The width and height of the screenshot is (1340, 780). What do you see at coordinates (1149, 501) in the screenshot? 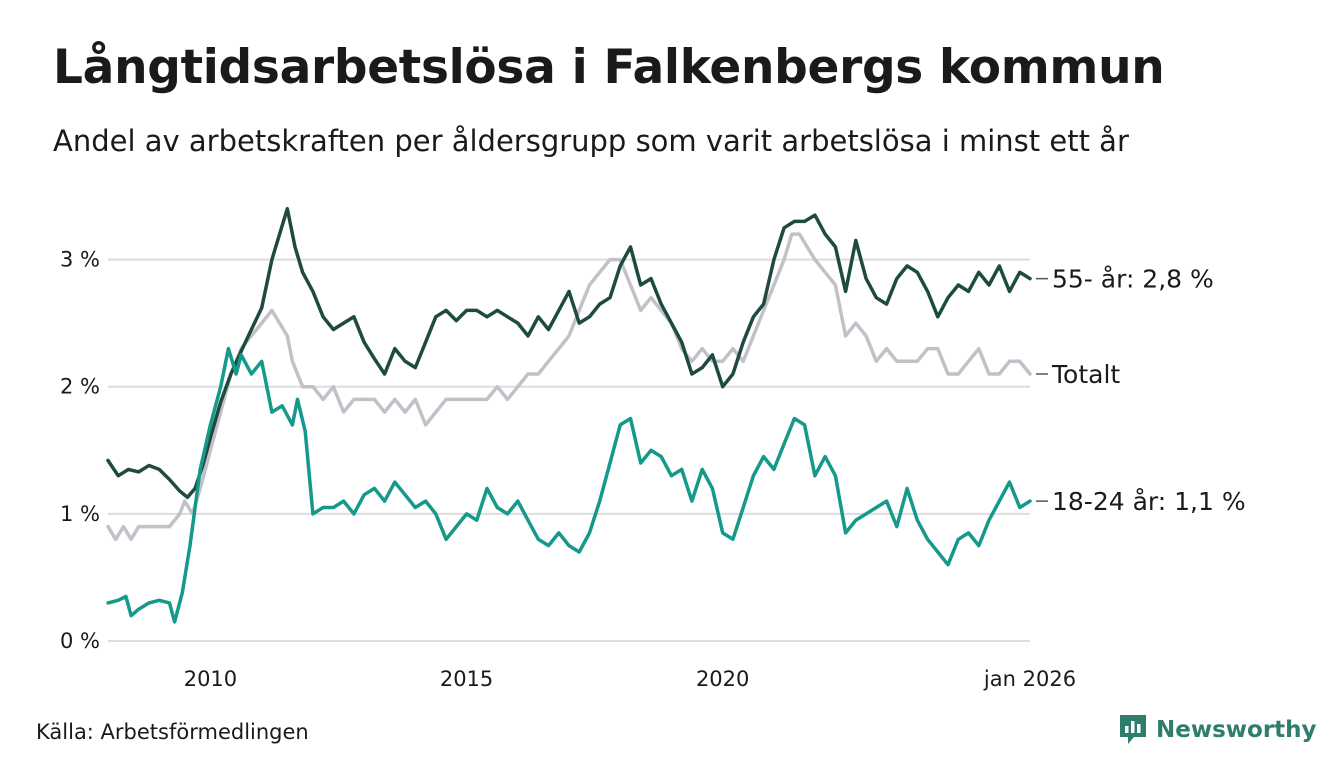
I see `series-label-s1824: 18-24 år: 1,1 %` at bounding box center [1149, 501].